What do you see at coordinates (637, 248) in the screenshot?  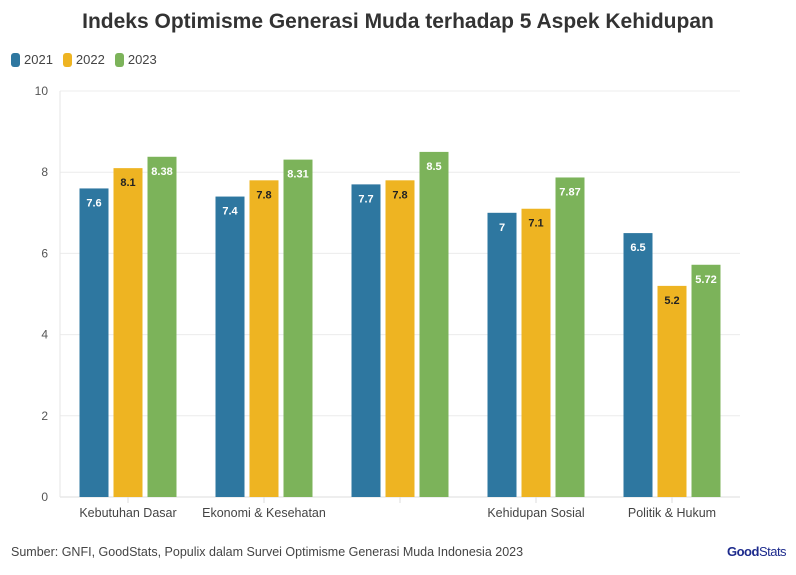 I see `data-label: 6.5` at bounding box center [637, 248].